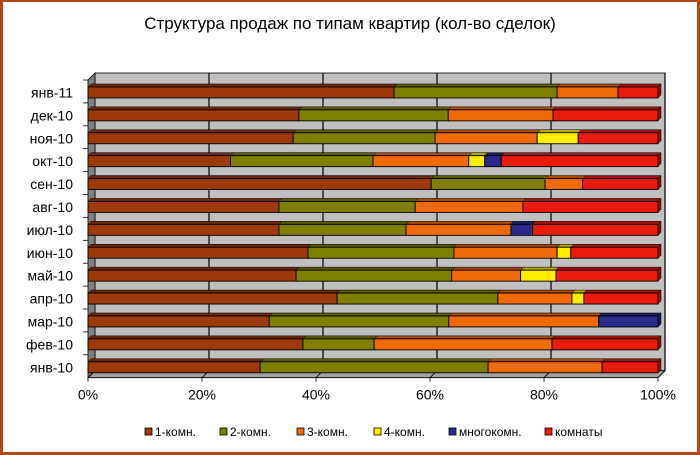 The image size is (700, 455). What do you see at coordinates (51, 367) in the screenshot?
I see `category-label: янв-10` at bounding box center [51, 367].